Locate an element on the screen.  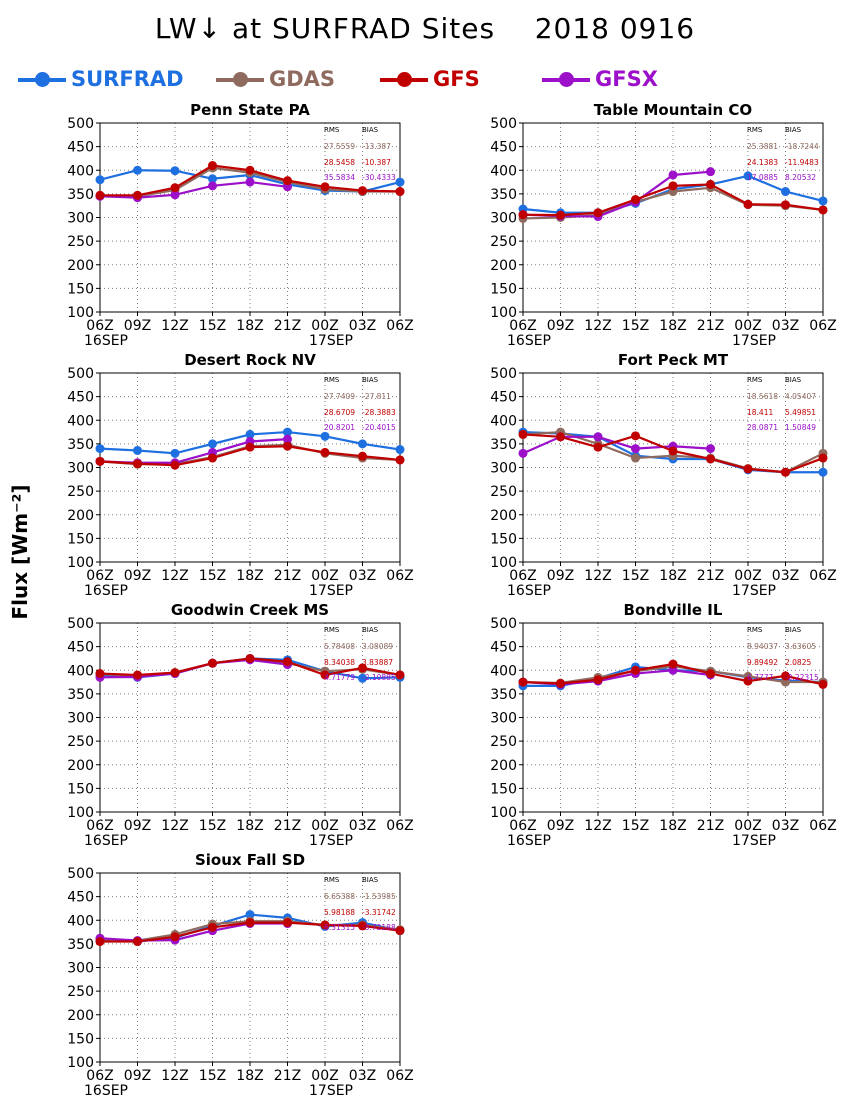
stats-bias-gfsx: -5.72188 is located at coordinates (379, 927).